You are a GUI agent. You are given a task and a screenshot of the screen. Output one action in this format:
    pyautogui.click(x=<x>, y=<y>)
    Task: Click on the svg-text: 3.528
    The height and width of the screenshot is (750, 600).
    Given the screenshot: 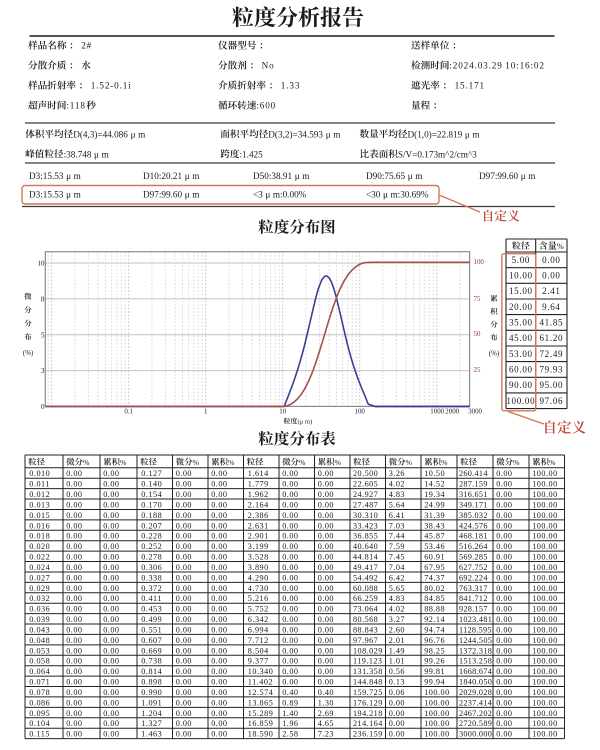 What is the action you would take?
    pyautogui.click(x=258, y=557)
    